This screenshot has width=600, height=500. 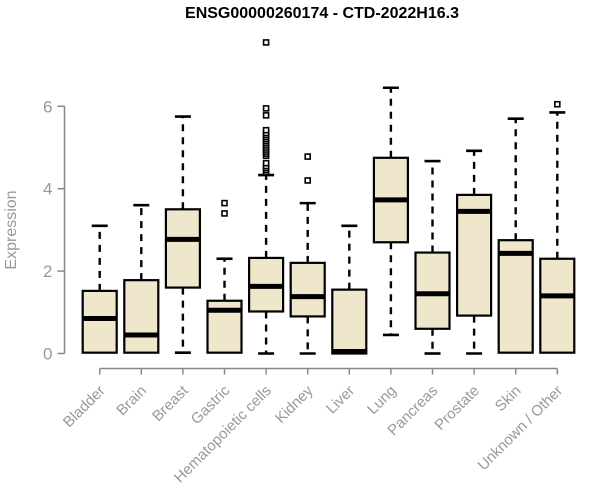 I want to click on category-label: Lung, so click(x=382, y=400).